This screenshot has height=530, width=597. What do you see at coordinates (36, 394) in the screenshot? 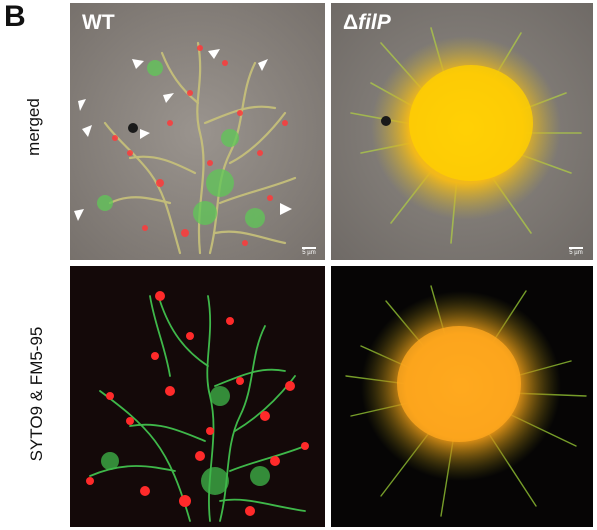
I see `row-label-stain: SYTO9 & FM5-95` at bounding box center [36, 394].